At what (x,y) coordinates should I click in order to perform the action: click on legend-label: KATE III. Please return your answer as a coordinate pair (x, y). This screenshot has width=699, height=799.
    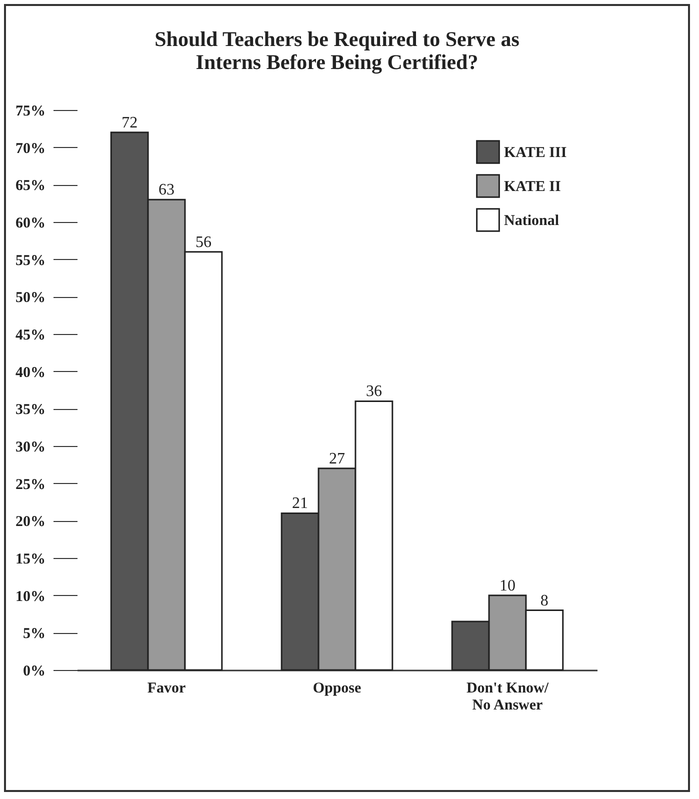
    Looking at the image, I should click on (535, 153).